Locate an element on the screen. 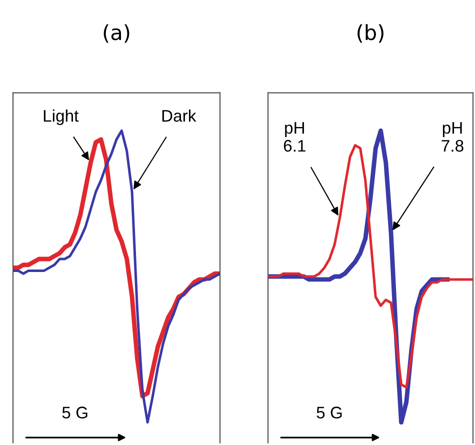  annotation: pH 7.8 is located at coordinates (453, 137).